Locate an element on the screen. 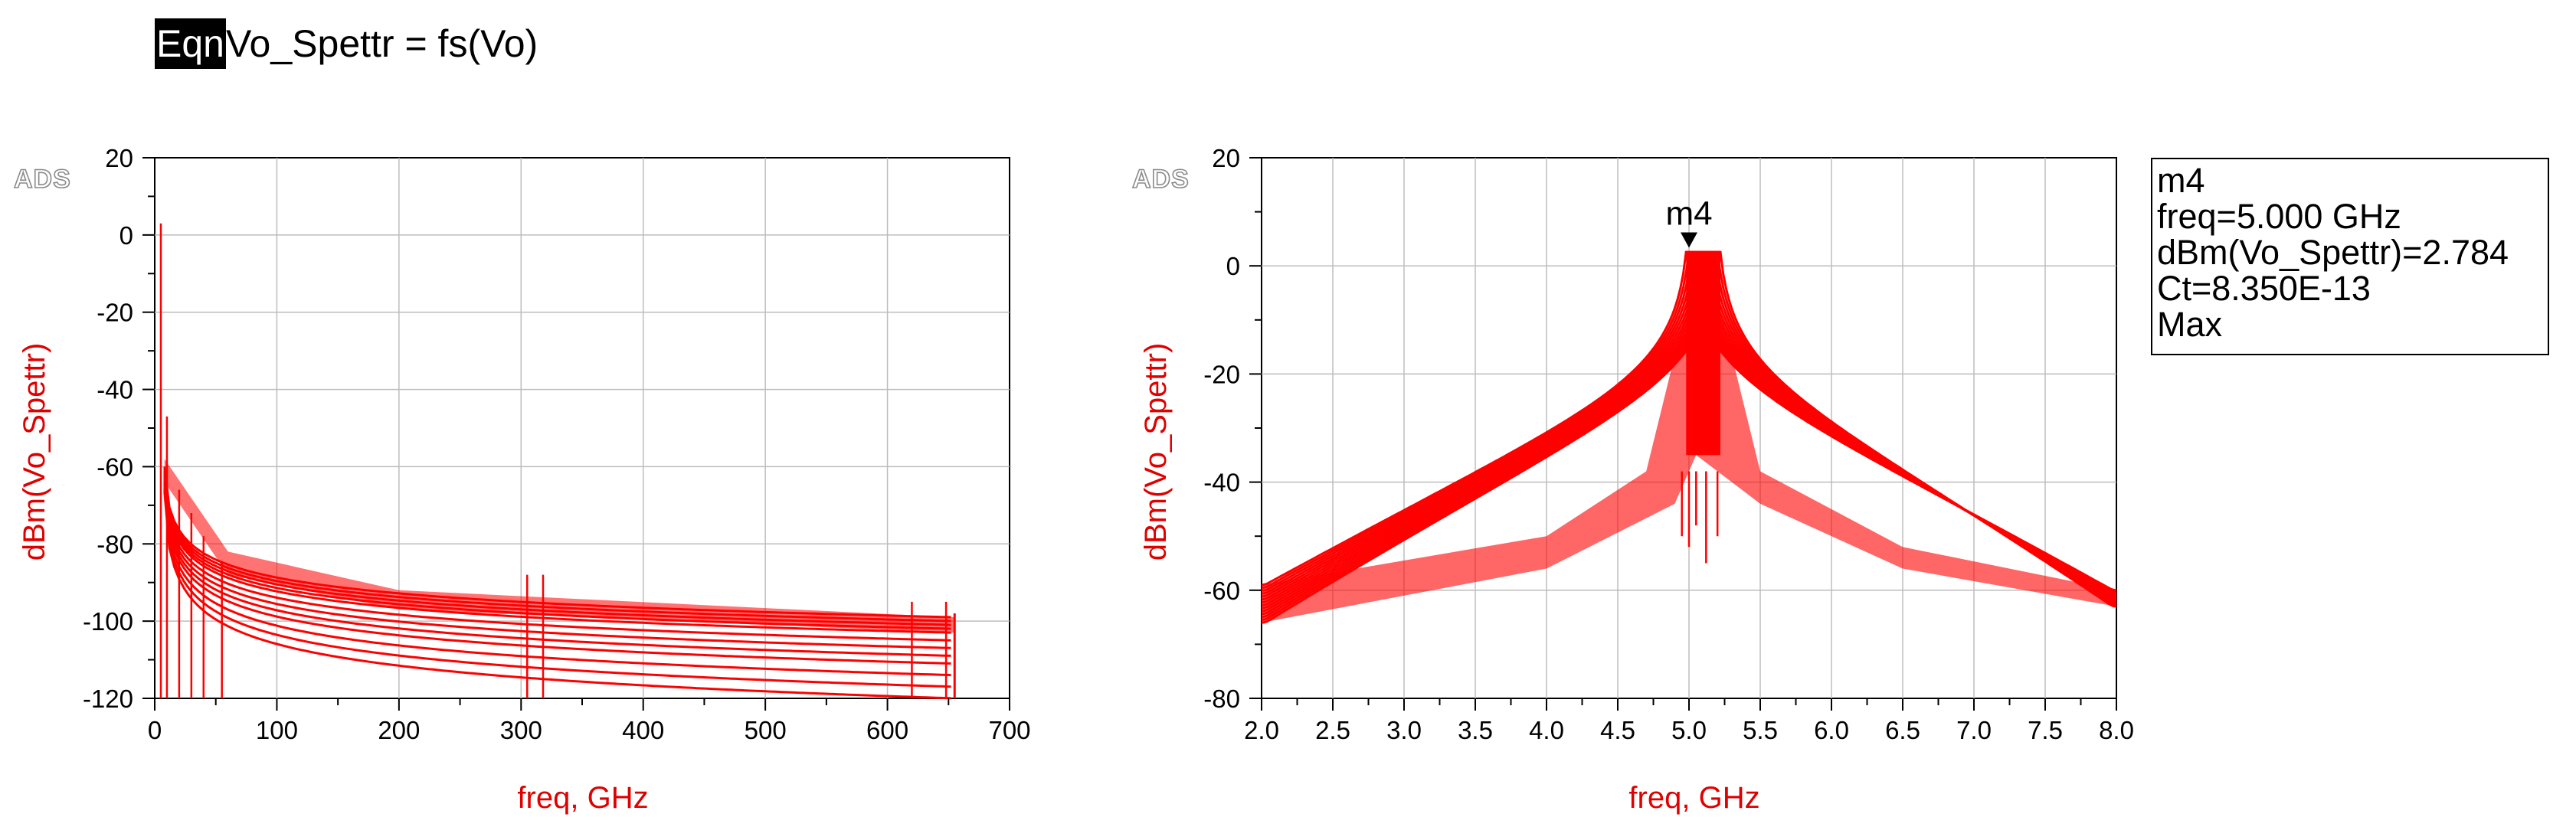  right-ytick-label-4: -60 is located at coordinates (1221, 591).